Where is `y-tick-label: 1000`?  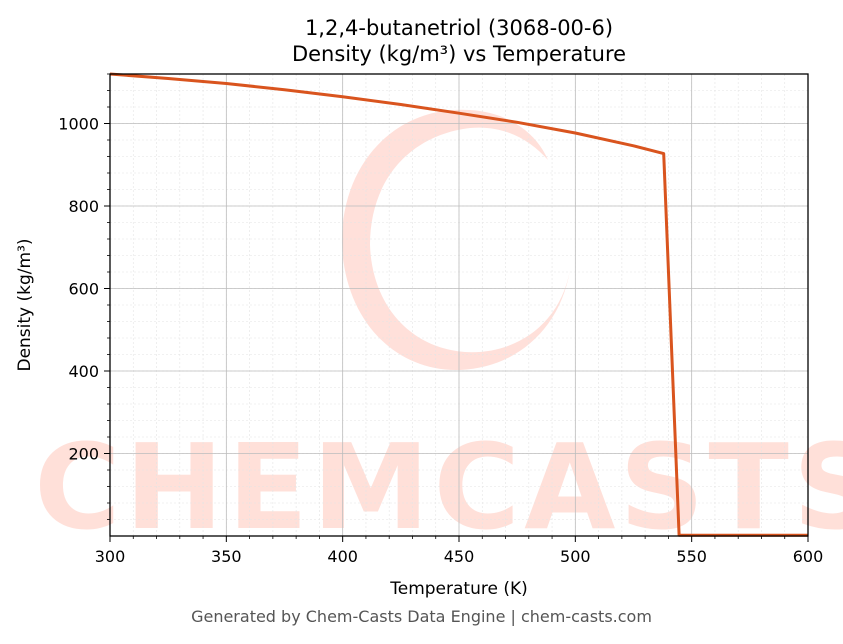 y-tick-label: 1000 is located at coordinates (78, 124).